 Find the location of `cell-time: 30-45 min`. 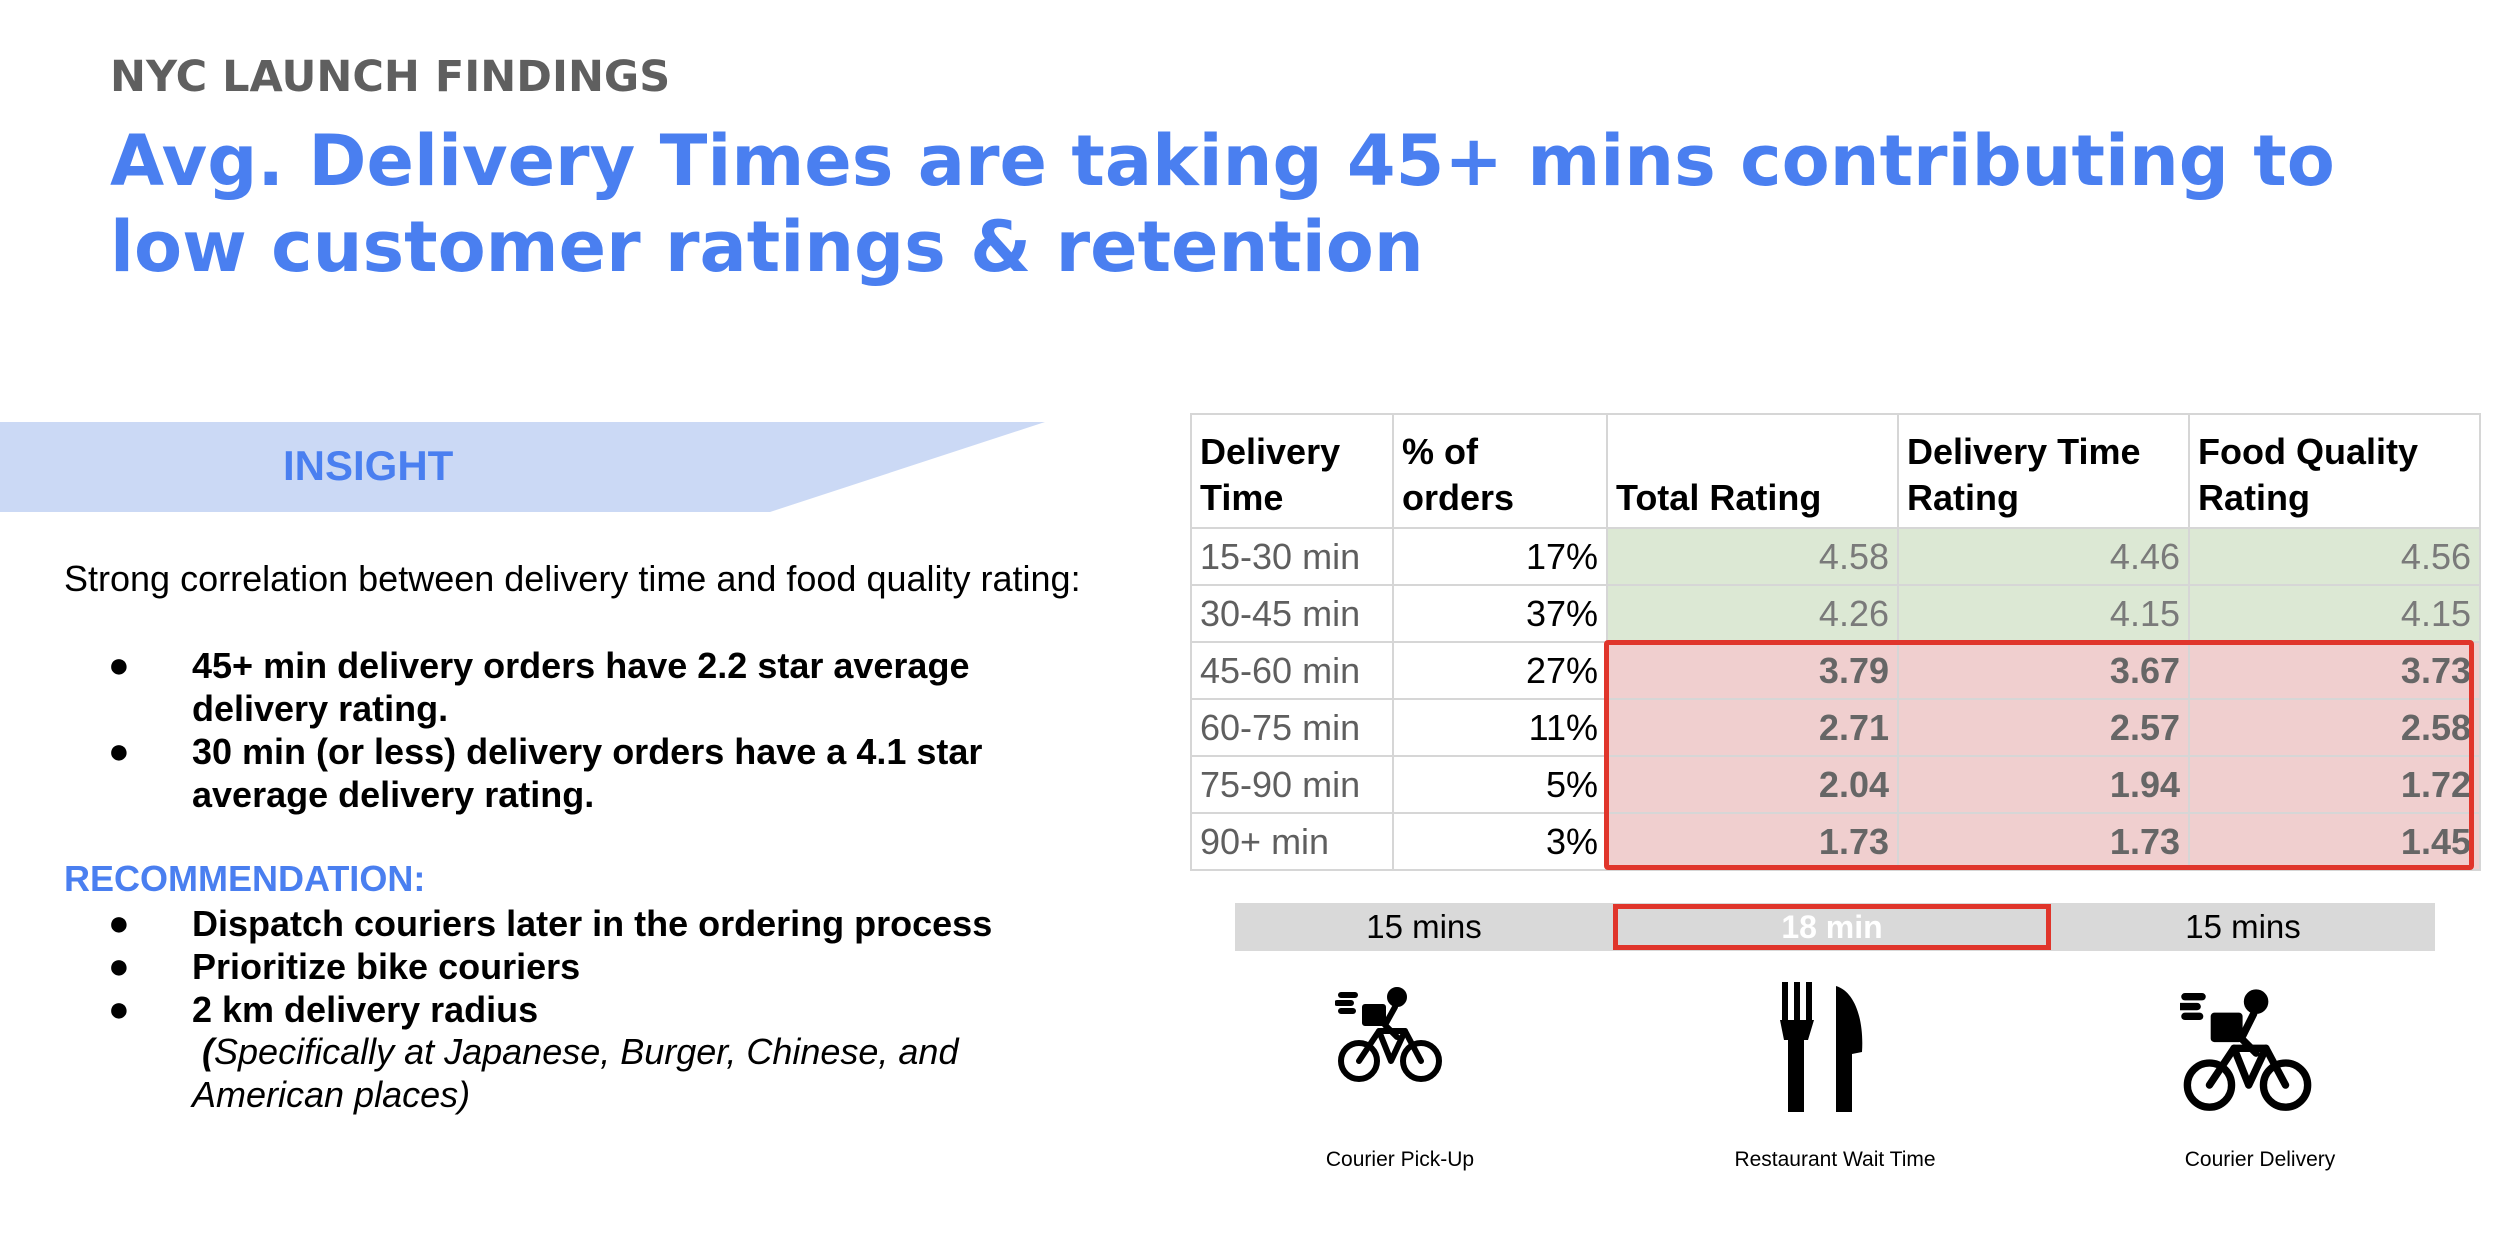

cell-time: 30-45 min is located at coordinates (1292, 613).